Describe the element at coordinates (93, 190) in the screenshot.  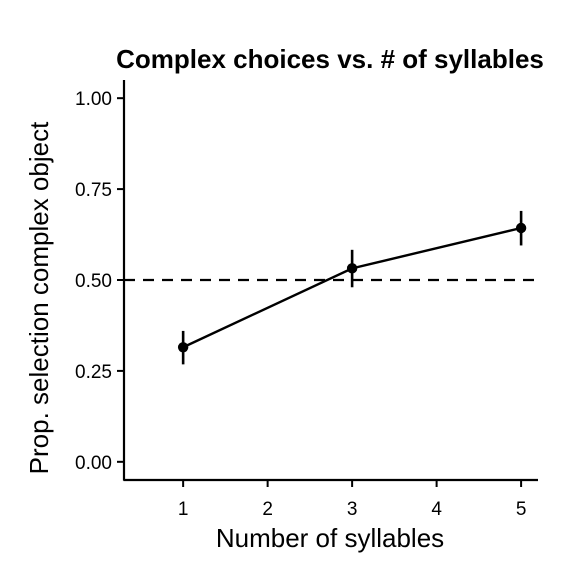
I see `y-tick-label: 0.75` at that location.